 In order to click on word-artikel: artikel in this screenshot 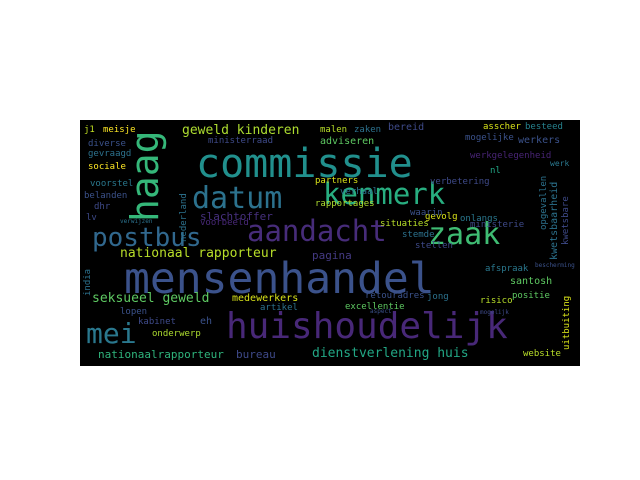, I will do `click(279, 308)`.